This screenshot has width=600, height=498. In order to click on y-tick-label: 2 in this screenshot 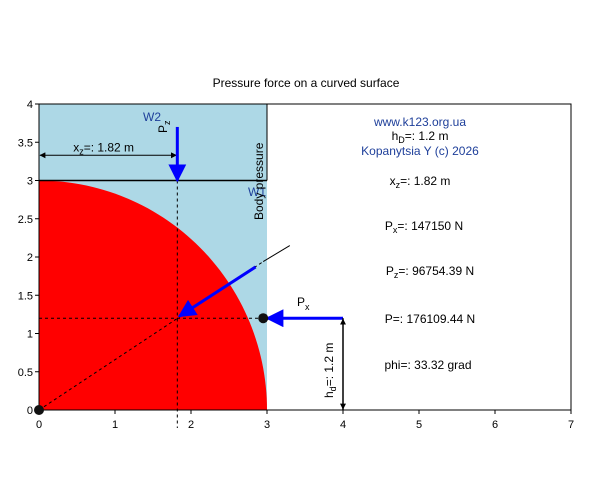, I will do `click(30, 258)`.